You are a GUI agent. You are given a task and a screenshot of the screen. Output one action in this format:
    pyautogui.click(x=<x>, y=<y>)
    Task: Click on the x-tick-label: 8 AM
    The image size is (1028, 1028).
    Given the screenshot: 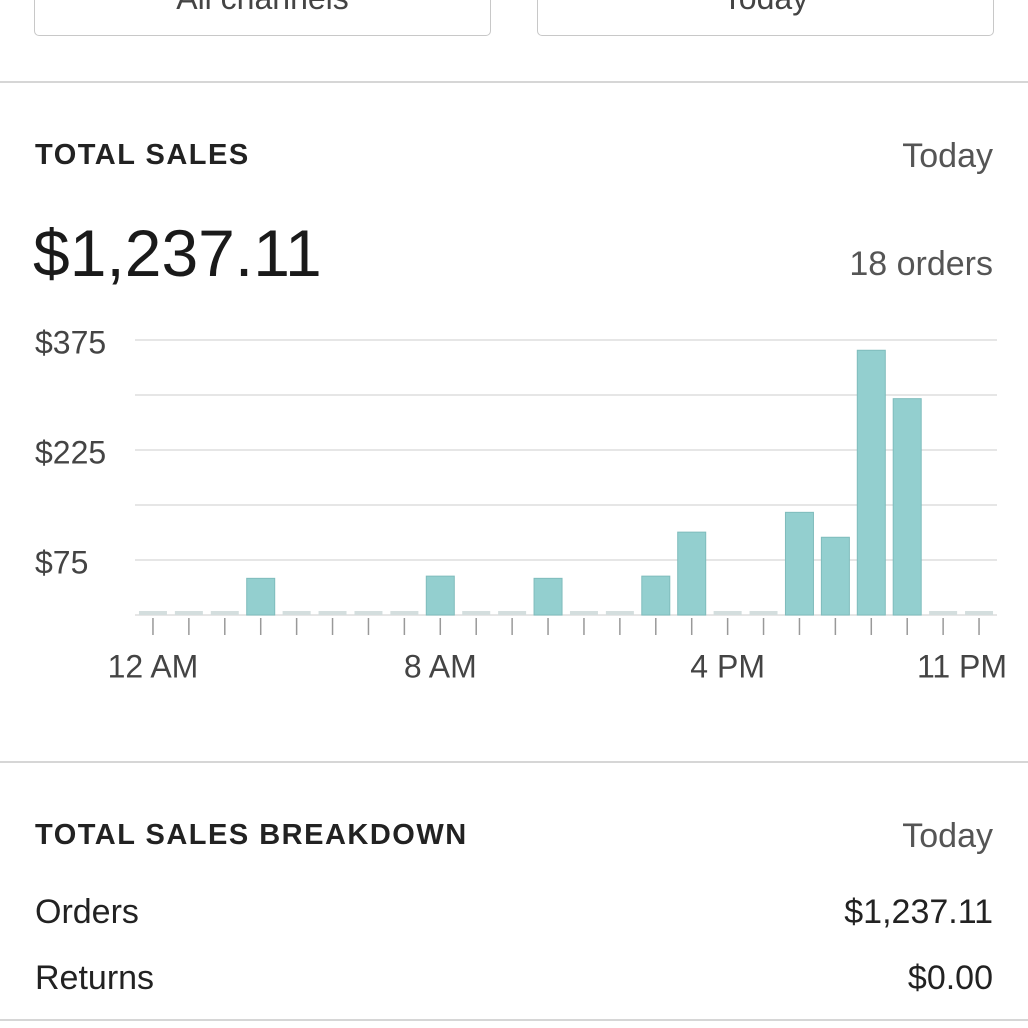 What is the action you would take?
    pyautogui.click(x=440, y=666)
    